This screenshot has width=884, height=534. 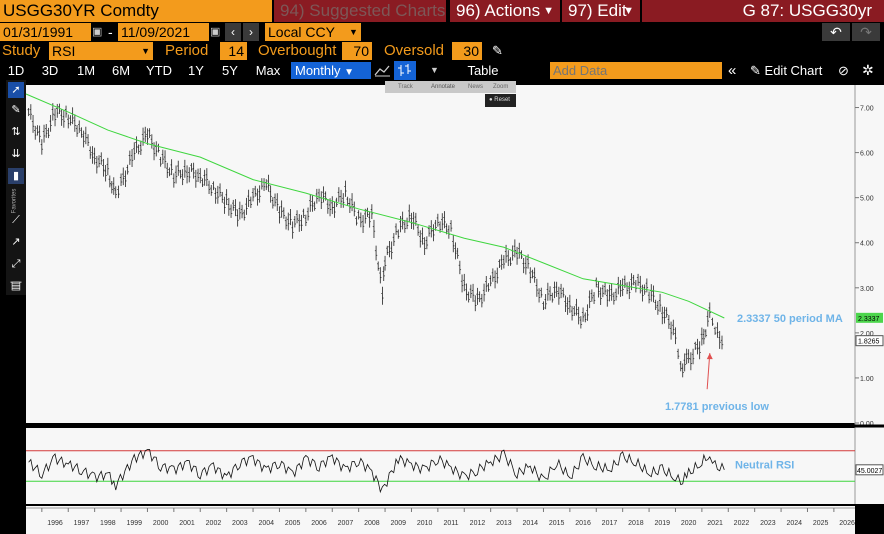 What do you see at coordinates (597, 10) in the screenshot?
I see `edit-label: 97) Edit` at bounding box center [597, 10].